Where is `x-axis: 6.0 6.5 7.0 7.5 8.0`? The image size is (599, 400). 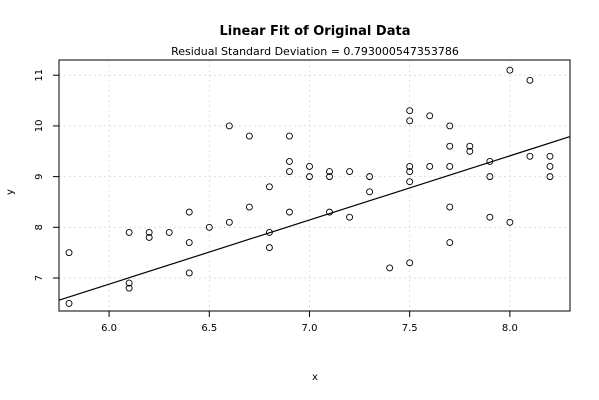 x-axis: 6.0 6.5 7.0 7.5 8.0 is located at coordinates (309, 322).